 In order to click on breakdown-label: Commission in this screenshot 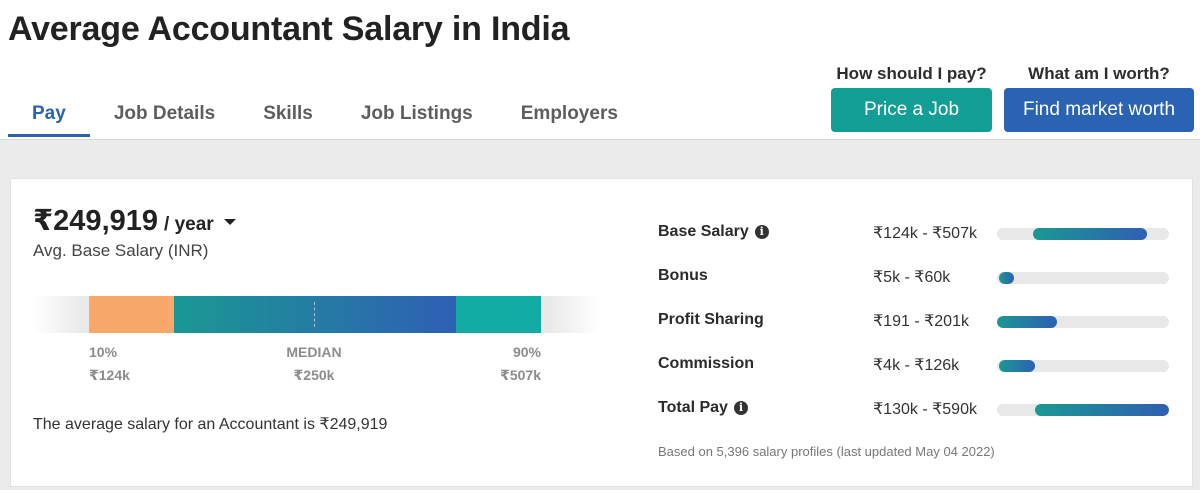, I will do `click(706, 363)`.